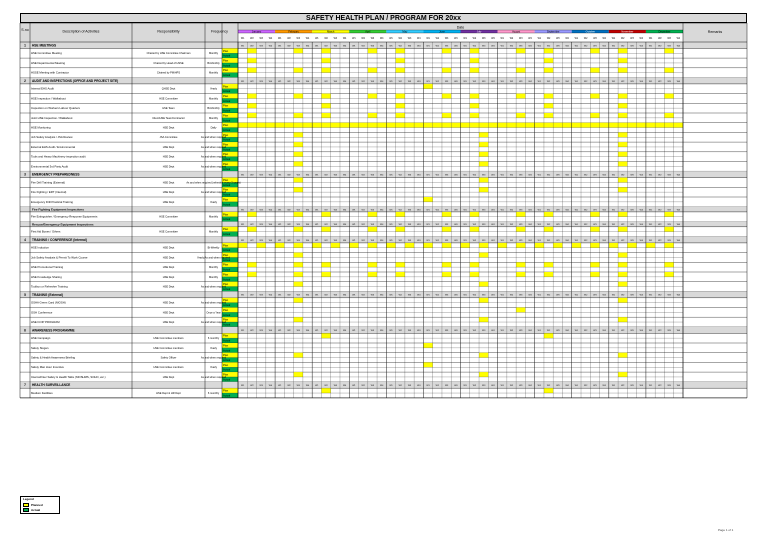 The image size is (768, 543). Describe the element at coordinates (227, 140) in the screenshot. I see `actual-label: Actual` at that location.